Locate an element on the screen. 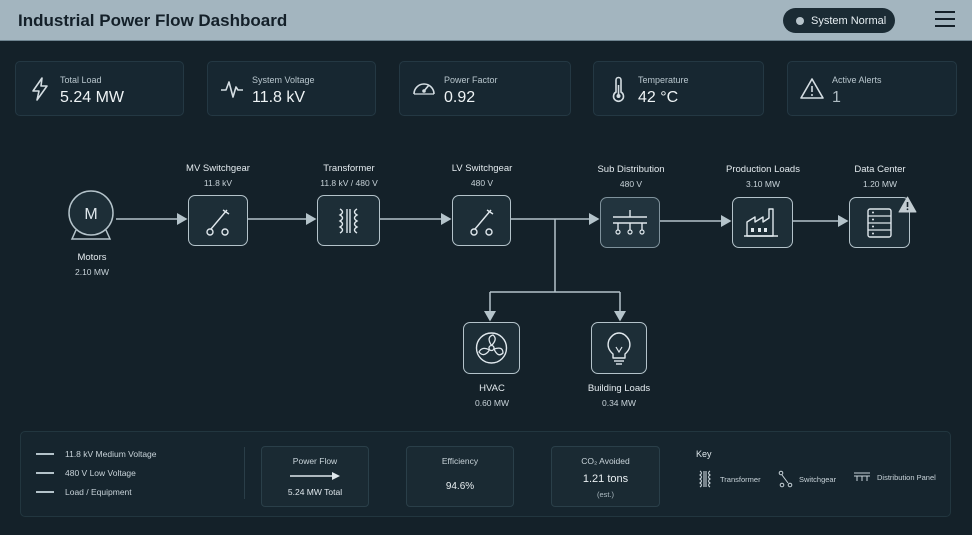 This screenshot has height=535, width=972. lightning-icon is located at coordinates (40, 89).